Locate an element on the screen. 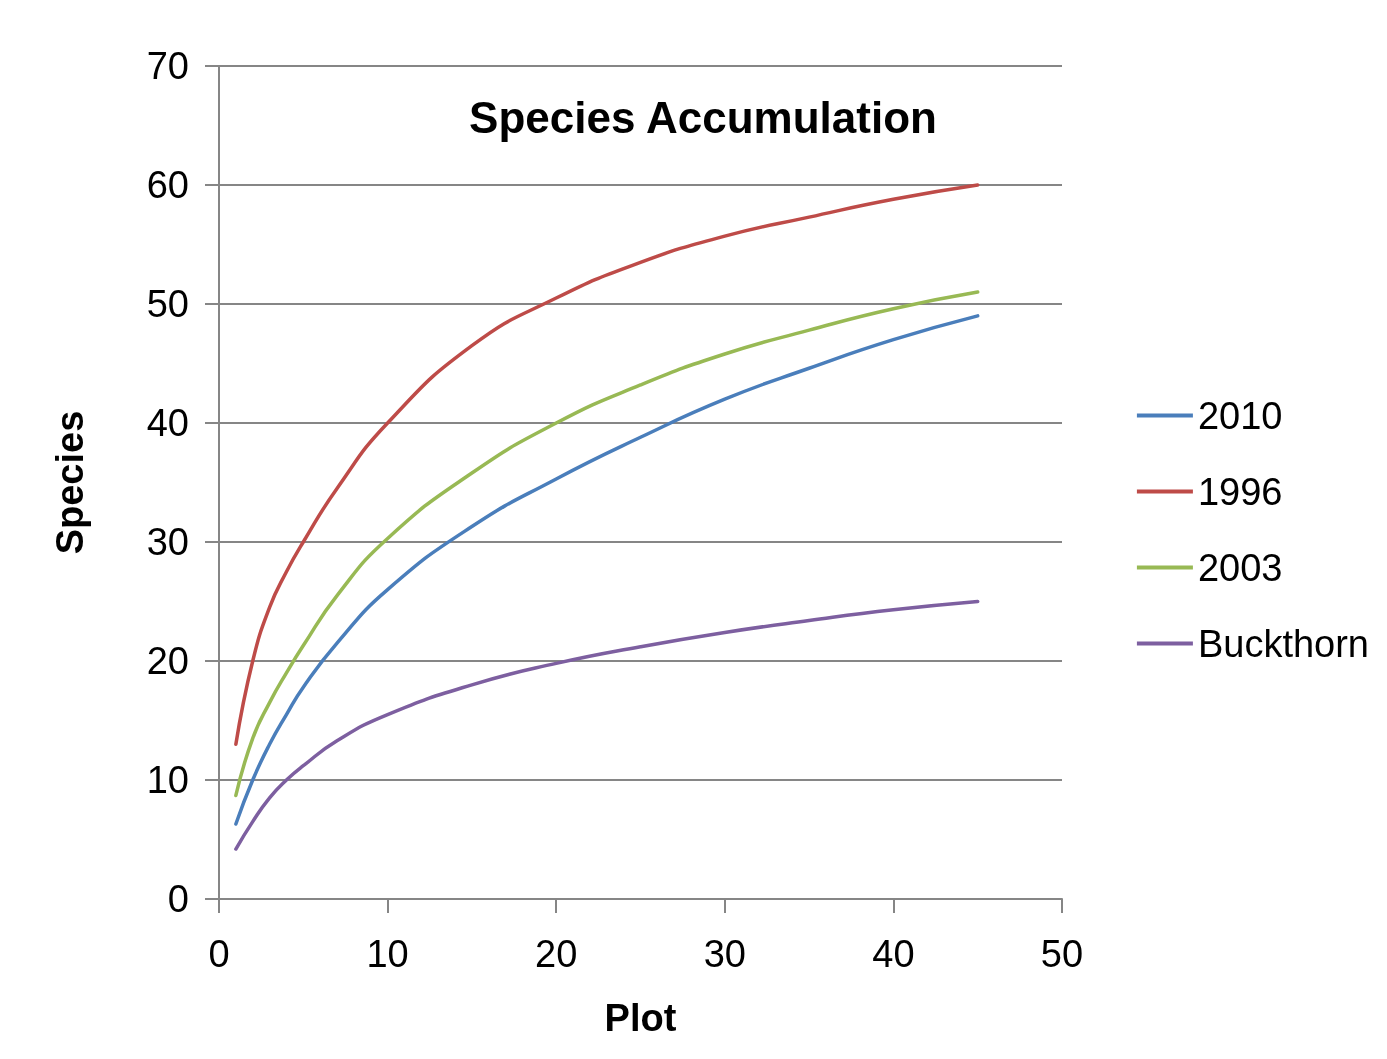 Image resolution: width=1387 pixels, height=1059 pixels. x-tick-label: 30 is located at coordinates (724, 954).